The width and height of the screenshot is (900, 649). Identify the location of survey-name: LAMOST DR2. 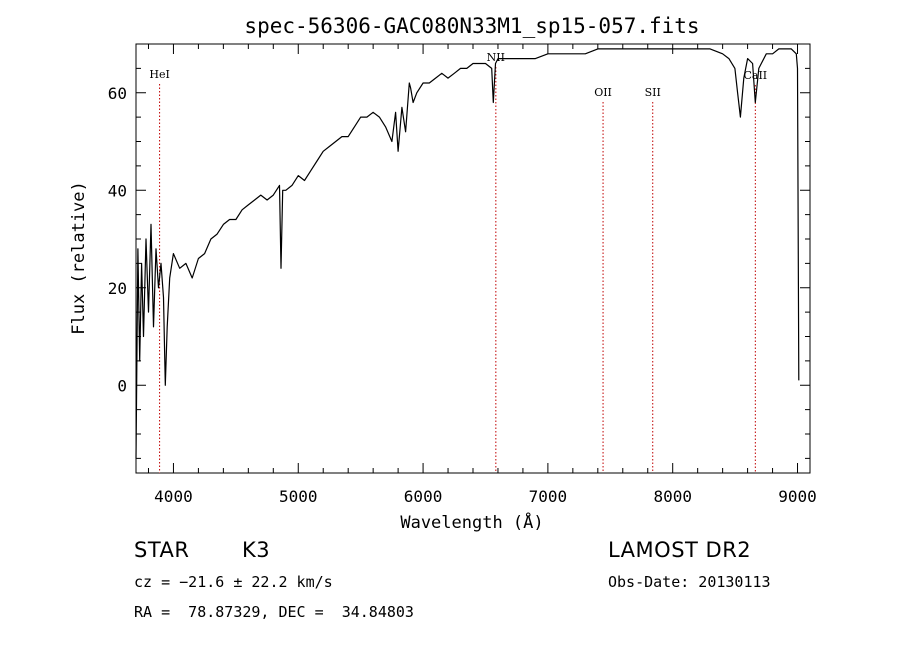
(680, 550).